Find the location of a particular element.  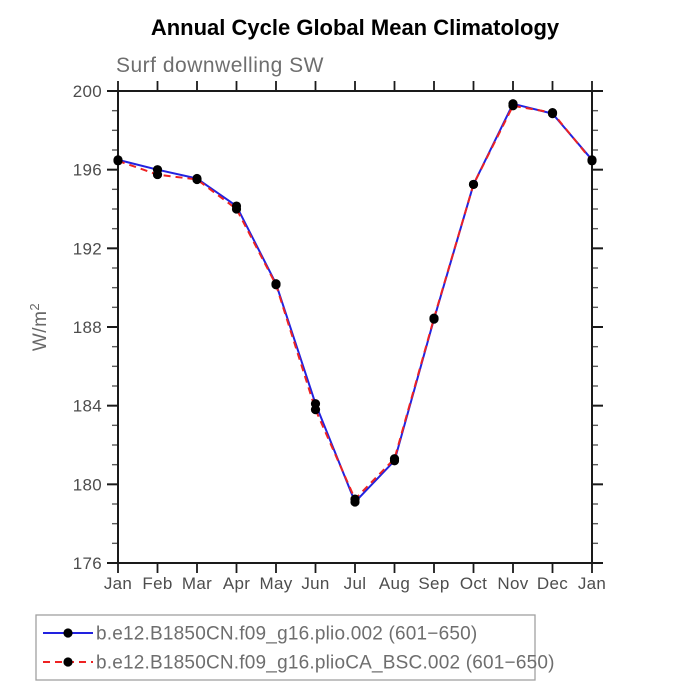

x-axis-tick-label: Oct is located at coordinates (473, 583).